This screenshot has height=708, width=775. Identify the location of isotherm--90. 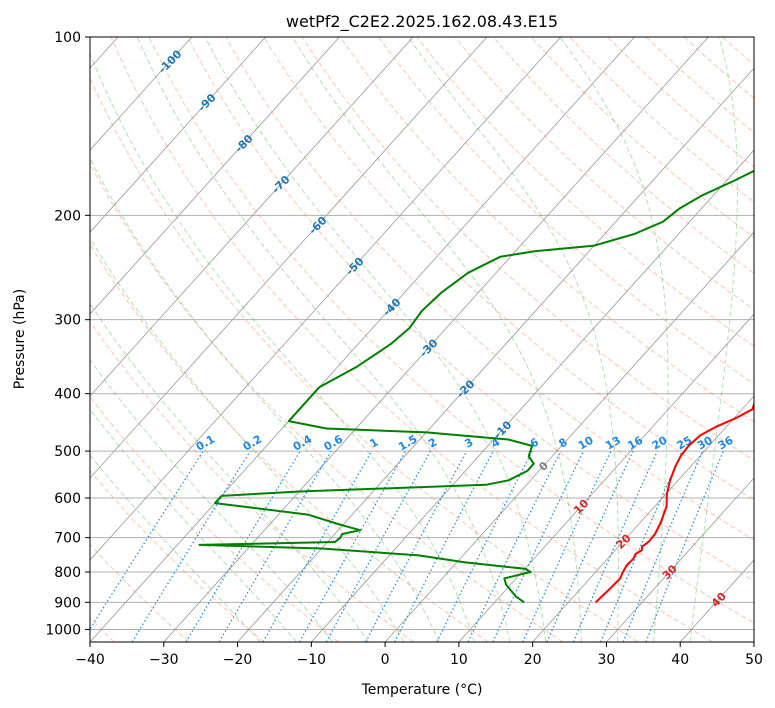
(178, 135).